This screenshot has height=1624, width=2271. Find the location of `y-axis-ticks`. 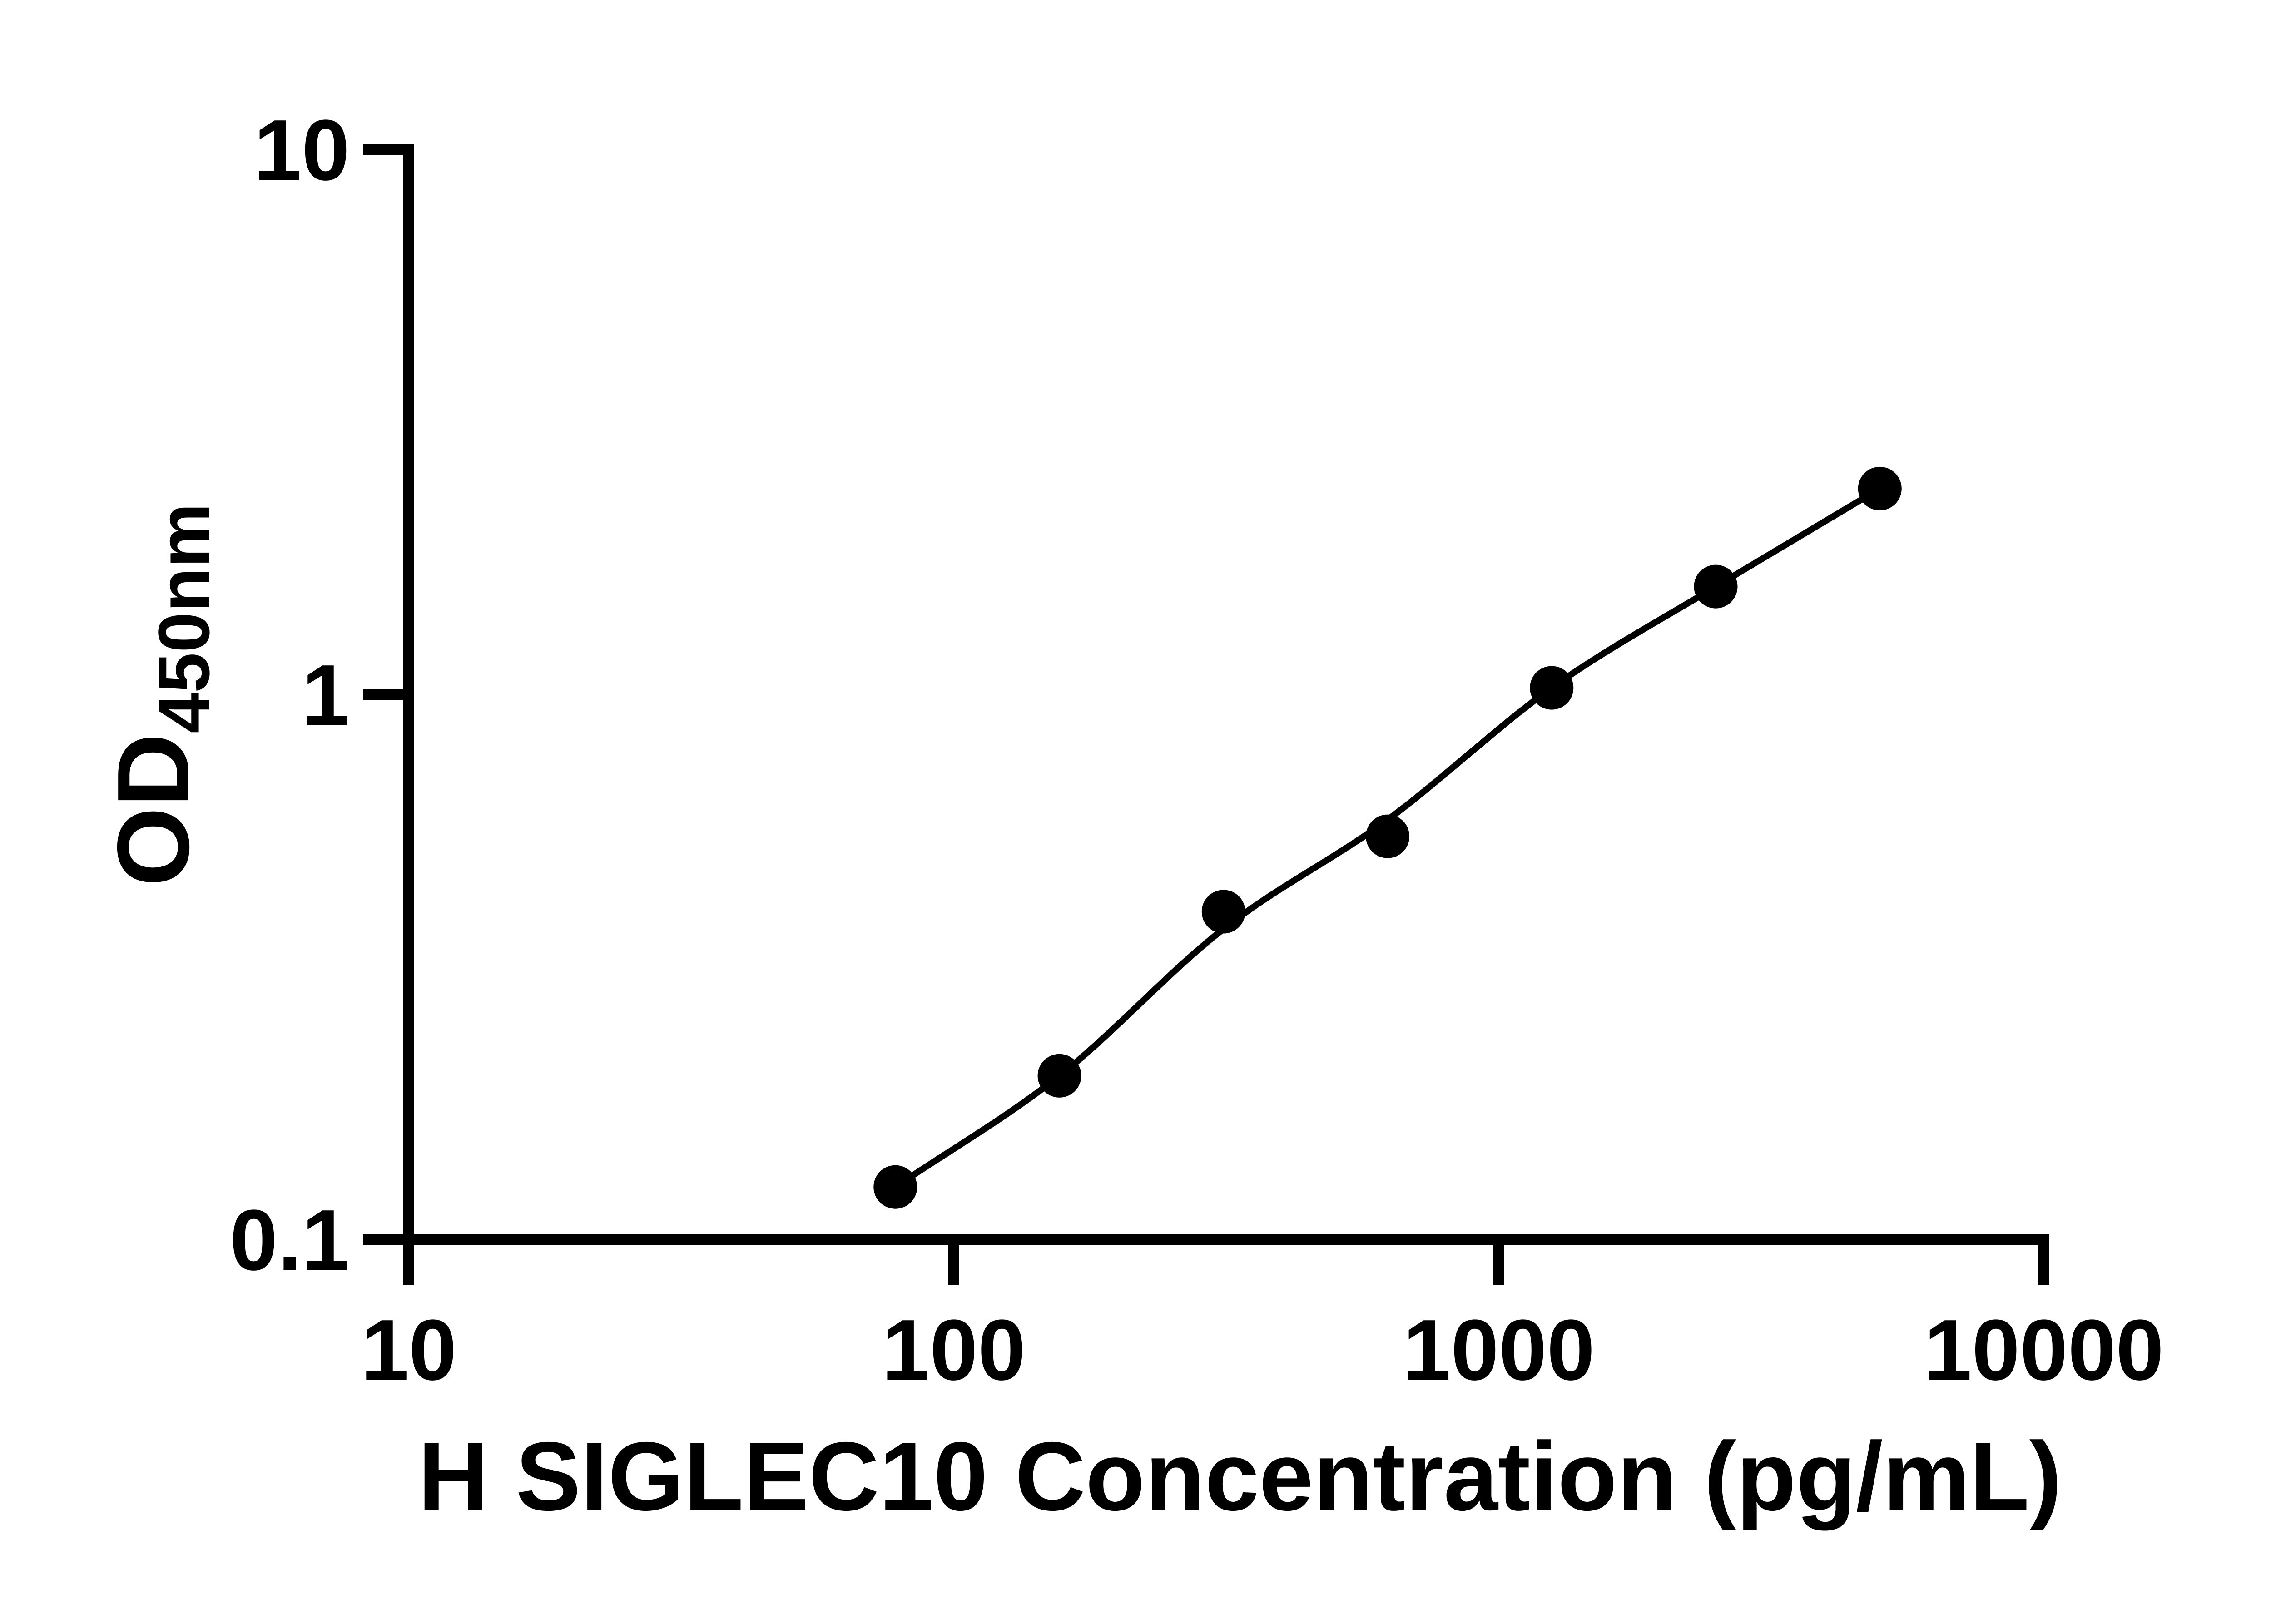

y-axis-ticks is located at coordinates (386, 694).